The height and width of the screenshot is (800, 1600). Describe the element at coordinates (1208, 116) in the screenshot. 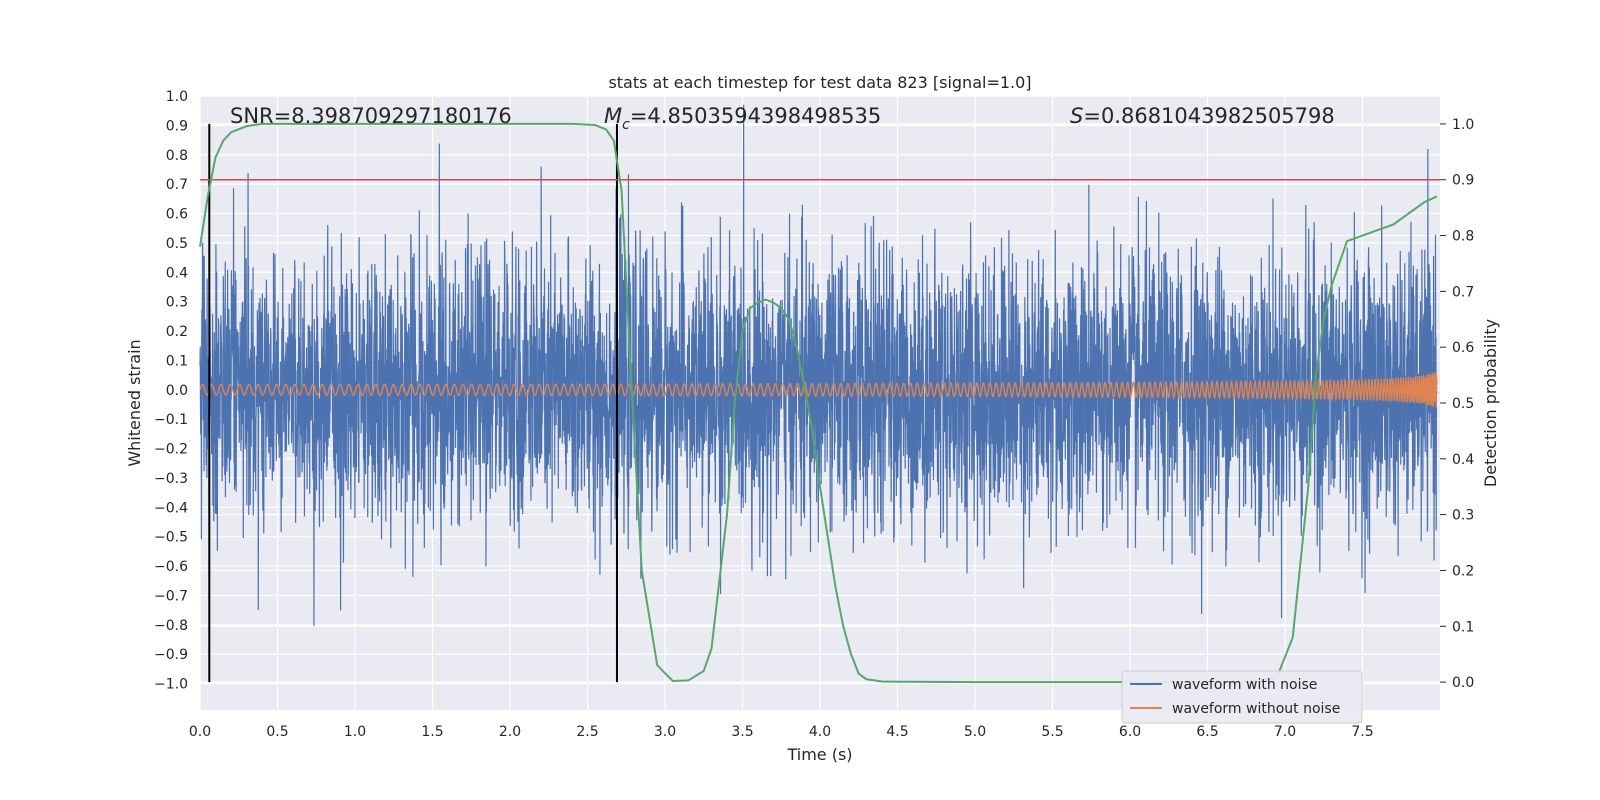

I see `s-value: =0.8681043982505798` at that location.